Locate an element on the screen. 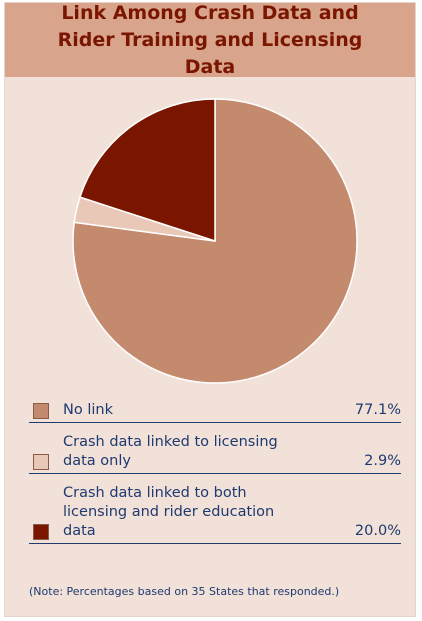 Image resolution: width=422 pixels, height=621 pixels. legend-item: No link 77.1% is located at coordinates (215, 412).